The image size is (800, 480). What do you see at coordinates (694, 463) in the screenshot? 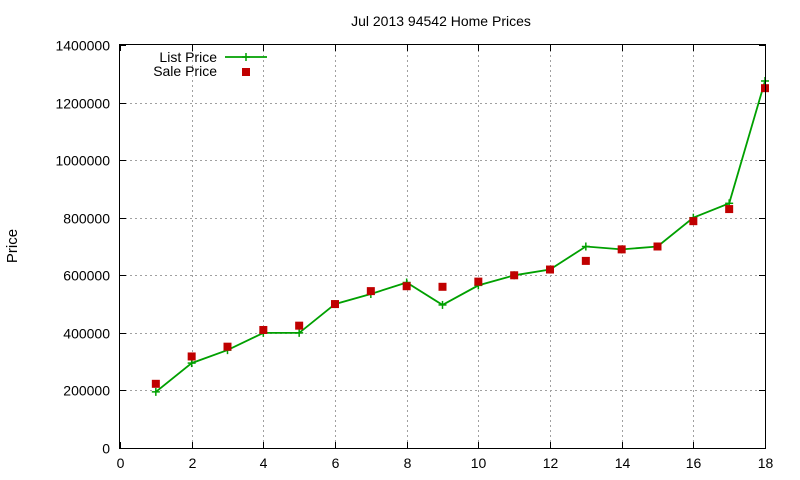
I see `x-tick-label: 16` at bounding box center [694, 463].